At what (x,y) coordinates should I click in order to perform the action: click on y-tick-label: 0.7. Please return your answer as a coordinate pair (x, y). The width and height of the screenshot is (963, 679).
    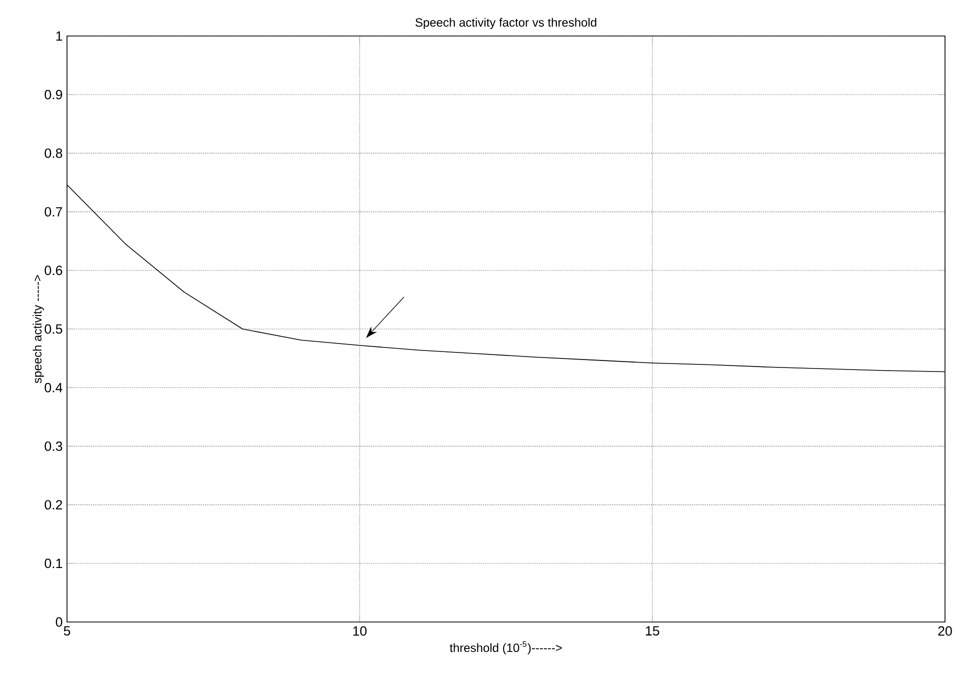
    Looking at the image, I should click on (53, 212).